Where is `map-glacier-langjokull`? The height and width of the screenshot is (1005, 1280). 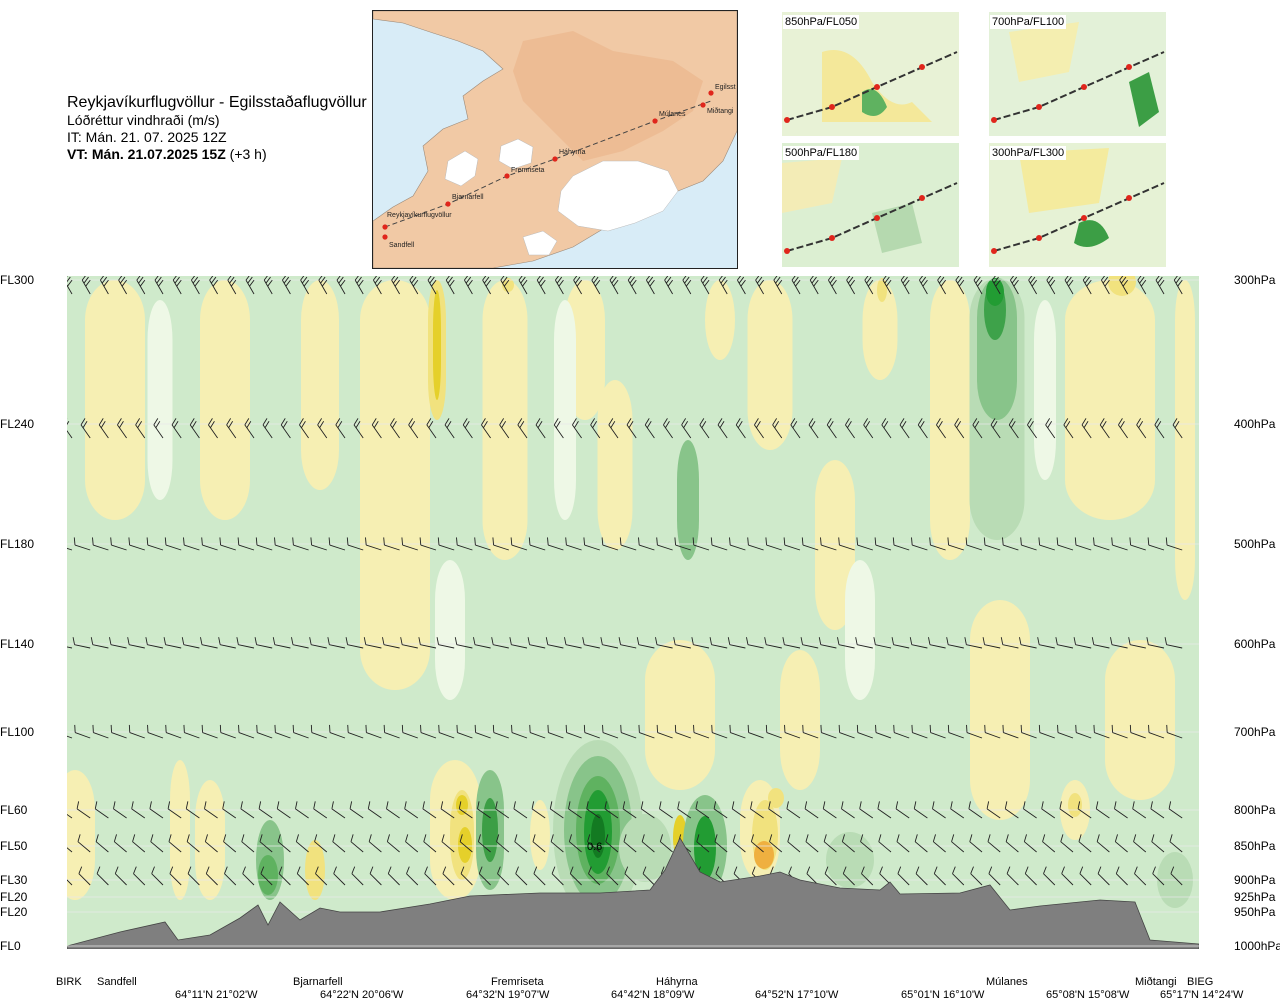 map-glacier-langjokull is located at coordinates (461, 168).